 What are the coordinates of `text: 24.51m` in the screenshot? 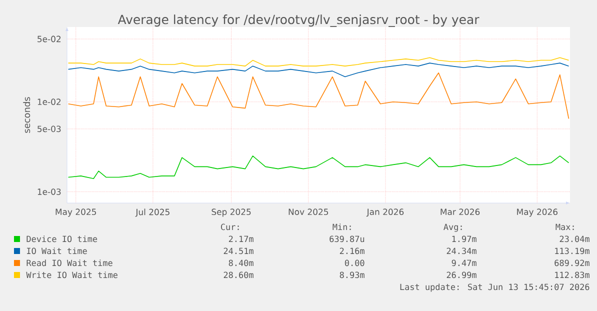 It's located at (239, 251).